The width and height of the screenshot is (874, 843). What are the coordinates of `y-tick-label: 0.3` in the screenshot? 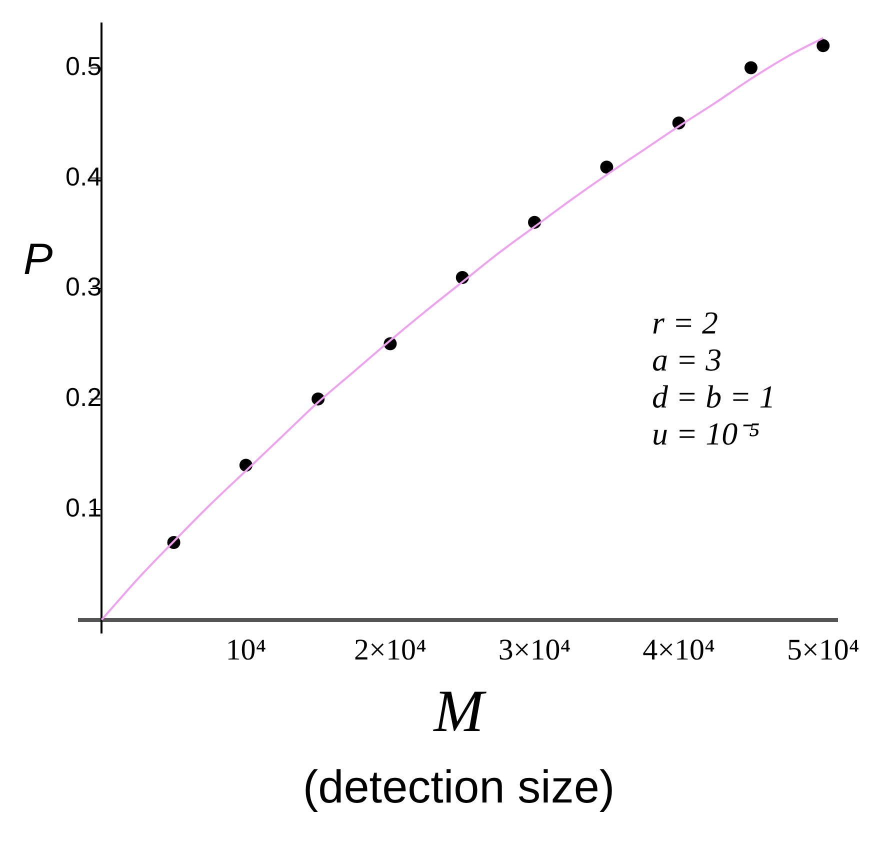 It's located at (83, 287).